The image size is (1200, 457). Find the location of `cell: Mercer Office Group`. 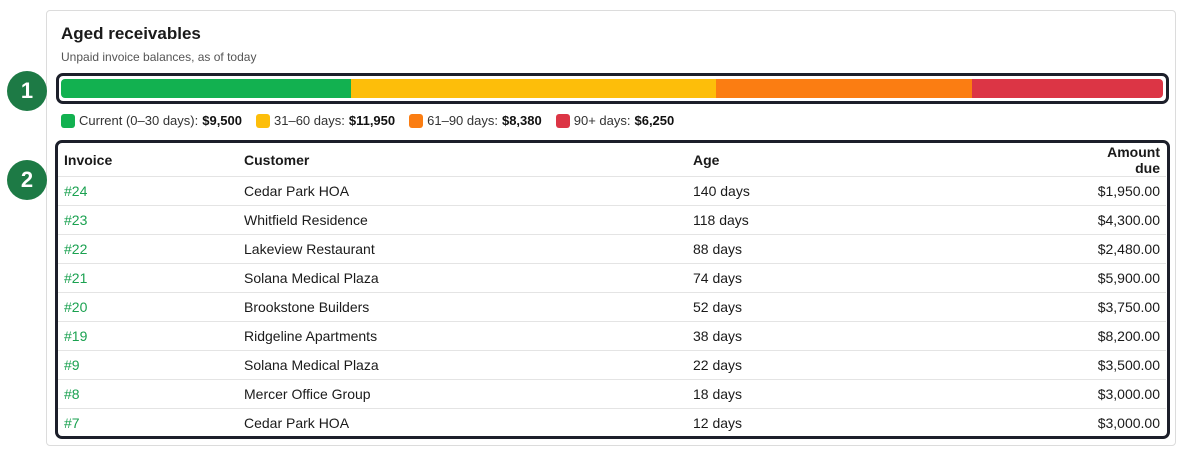

cell: Mercer Office Group is located at coordinates (462, 394).